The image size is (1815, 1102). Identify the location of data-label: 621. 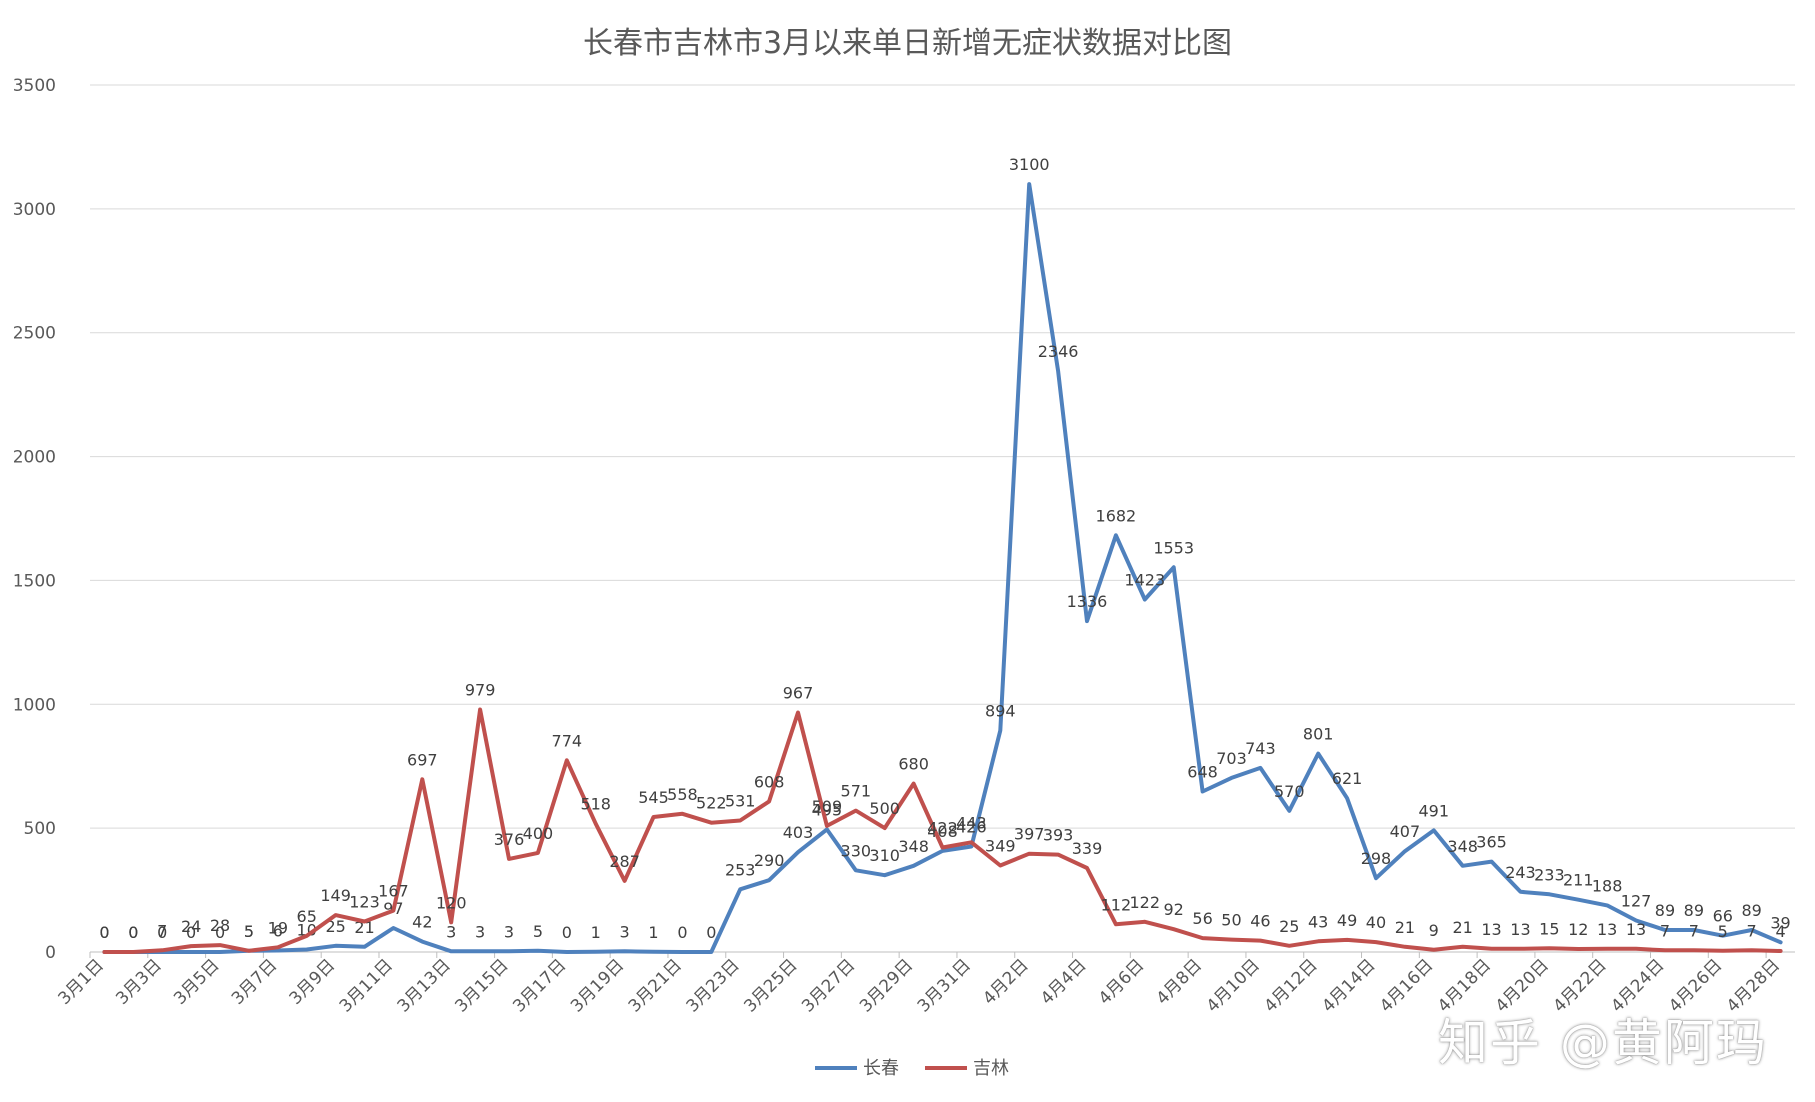
(1347, 778).